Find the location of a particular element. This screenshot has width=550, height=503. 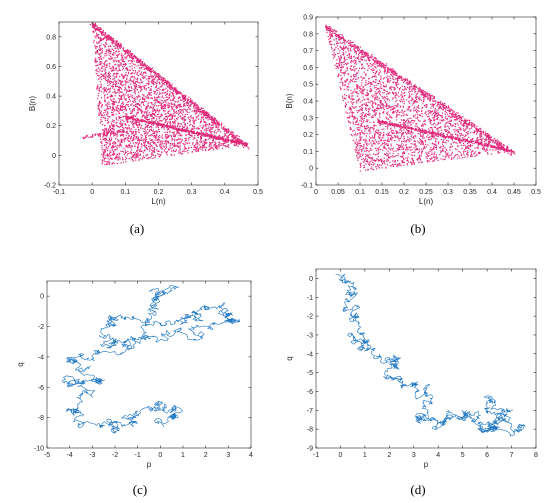

x-tick-label: -0.1 is located at coordinates (59, 192).